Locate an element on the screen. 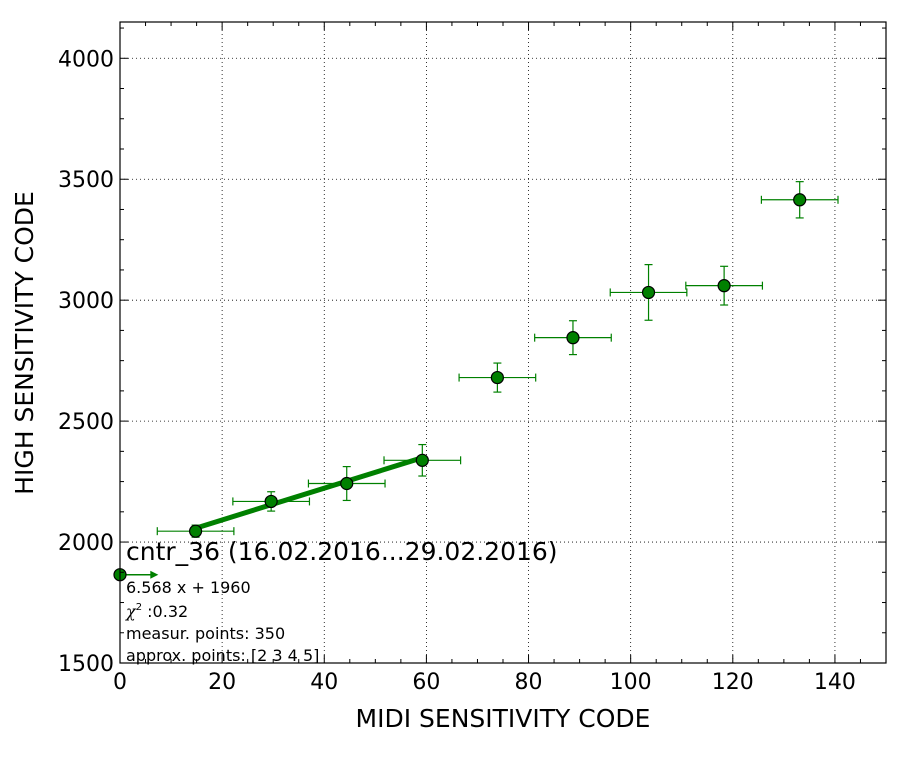 The height and width of the screenshot is (762, 912). chi2-value: :0.32 is located at coordinates (165, 611).